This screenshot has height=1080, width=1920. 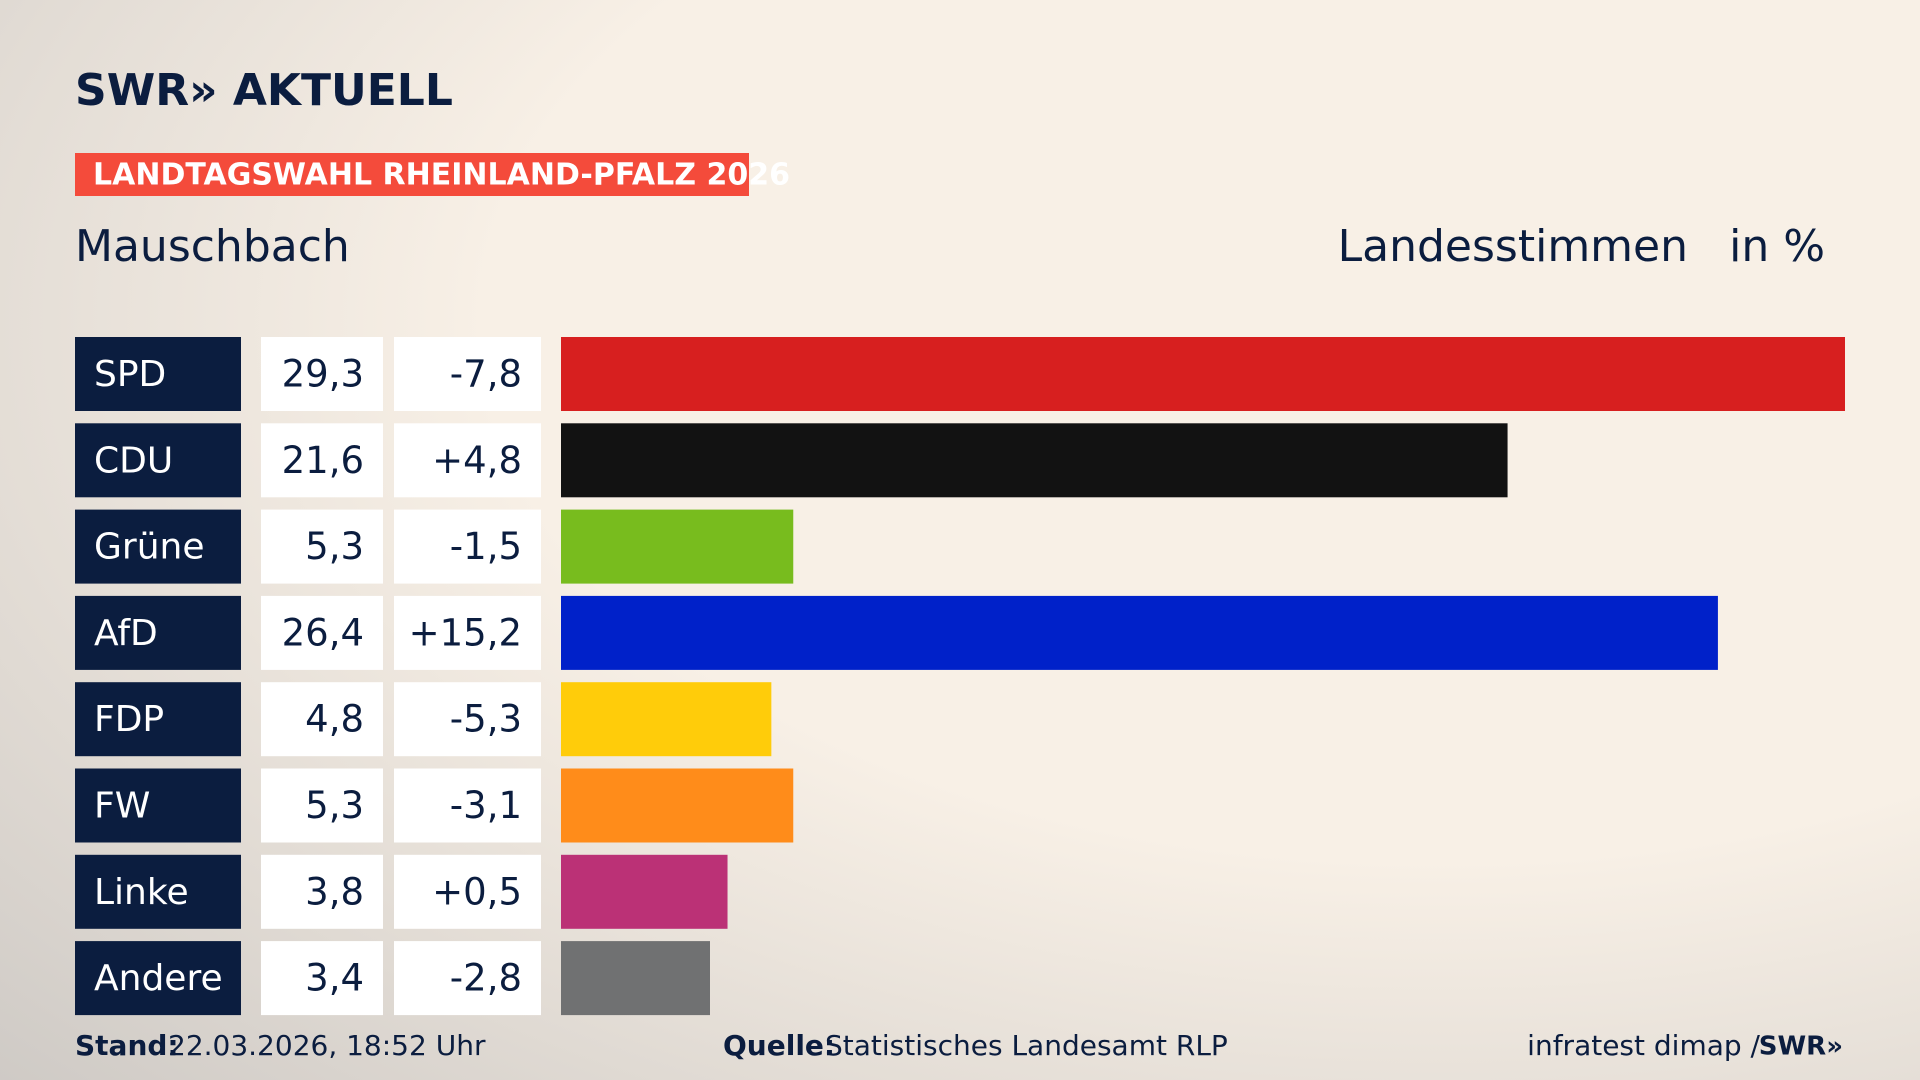 I want to click on change-label: +15,2, so click(x=465, y=632).